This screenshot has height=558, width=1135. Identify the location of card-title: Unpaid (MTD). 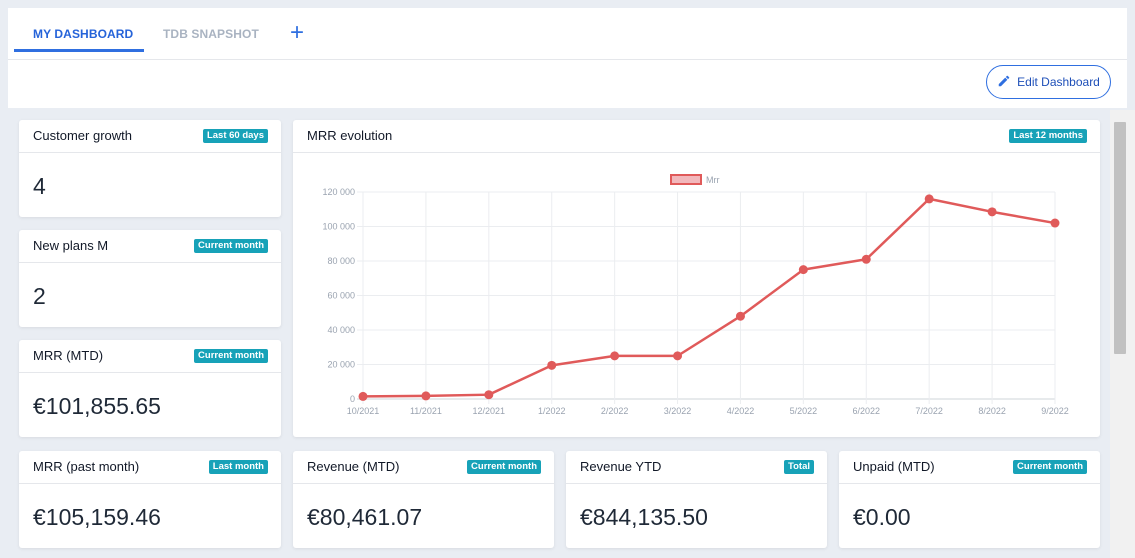
(894, 466).